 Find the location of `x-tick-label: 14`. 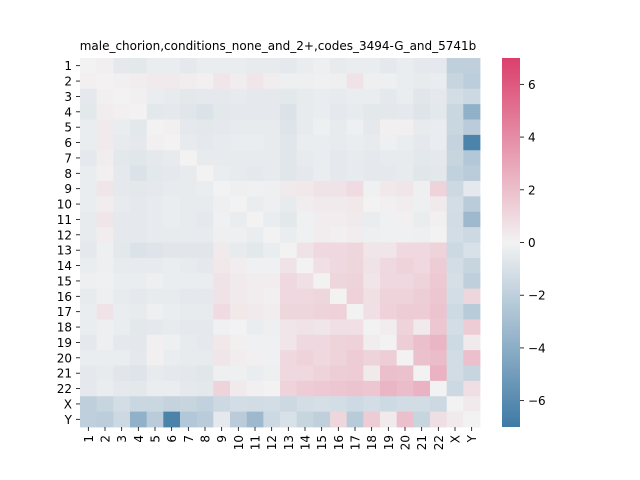

x-tick-label: 14 is located at coordinates (306, 442).